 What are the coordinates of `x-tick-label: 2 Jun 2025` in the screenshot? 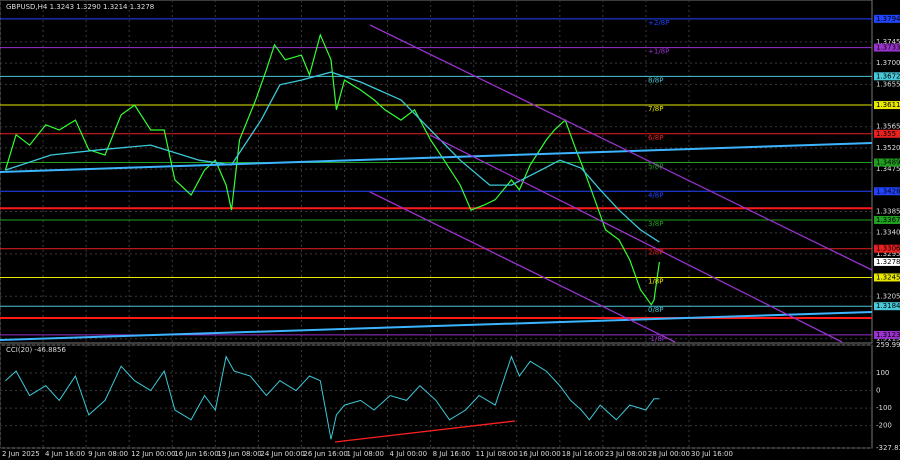 It's located at (21, 454).